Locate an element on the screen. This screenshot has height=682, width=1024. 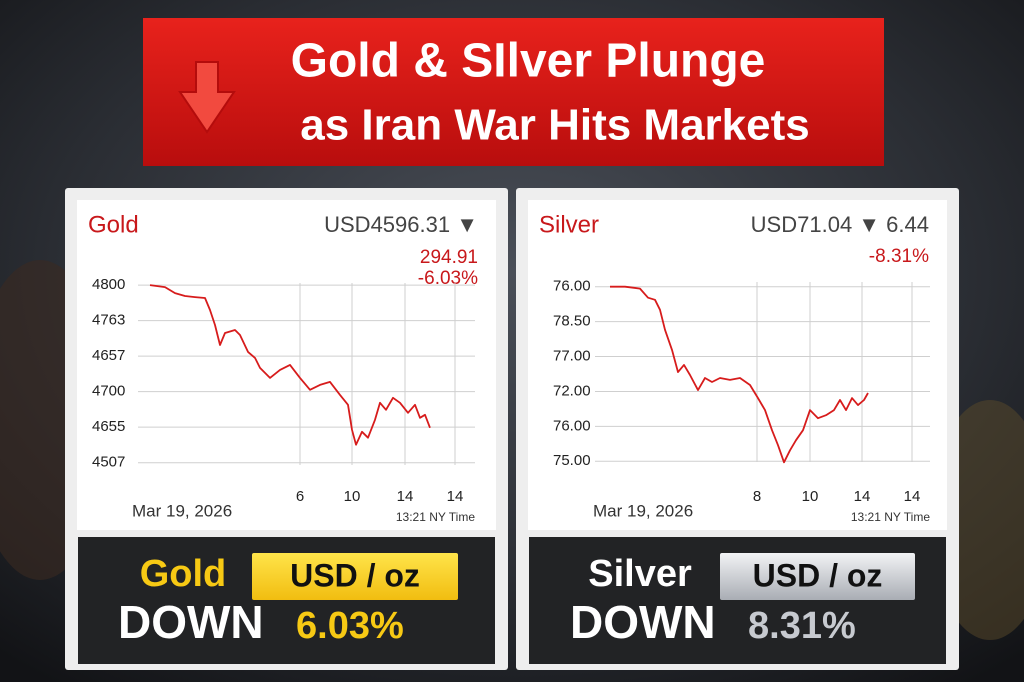
banner-title: as Iran War Hits Markets is located at coordinates (554, 125).